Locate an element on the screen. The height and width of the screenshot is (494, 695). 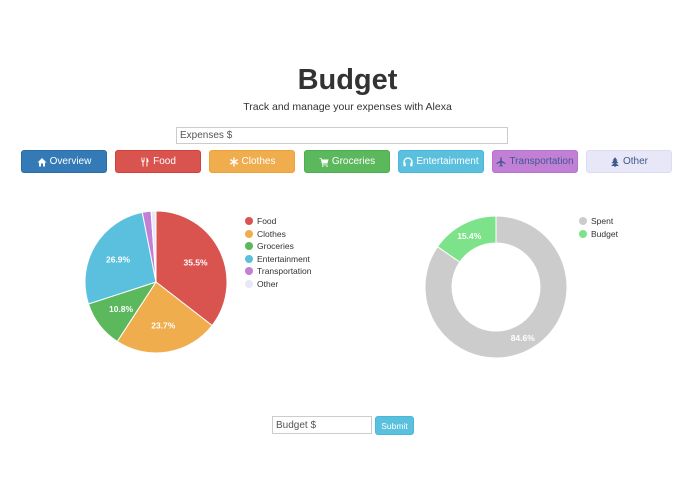
category-button-clothes: Clothes is located at coordinates (252, 161).